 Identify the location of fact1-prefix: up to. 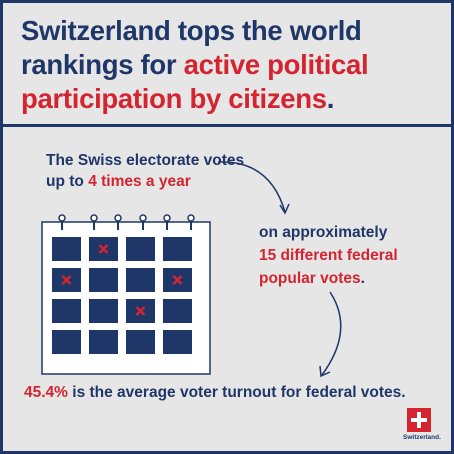
(67, 181).